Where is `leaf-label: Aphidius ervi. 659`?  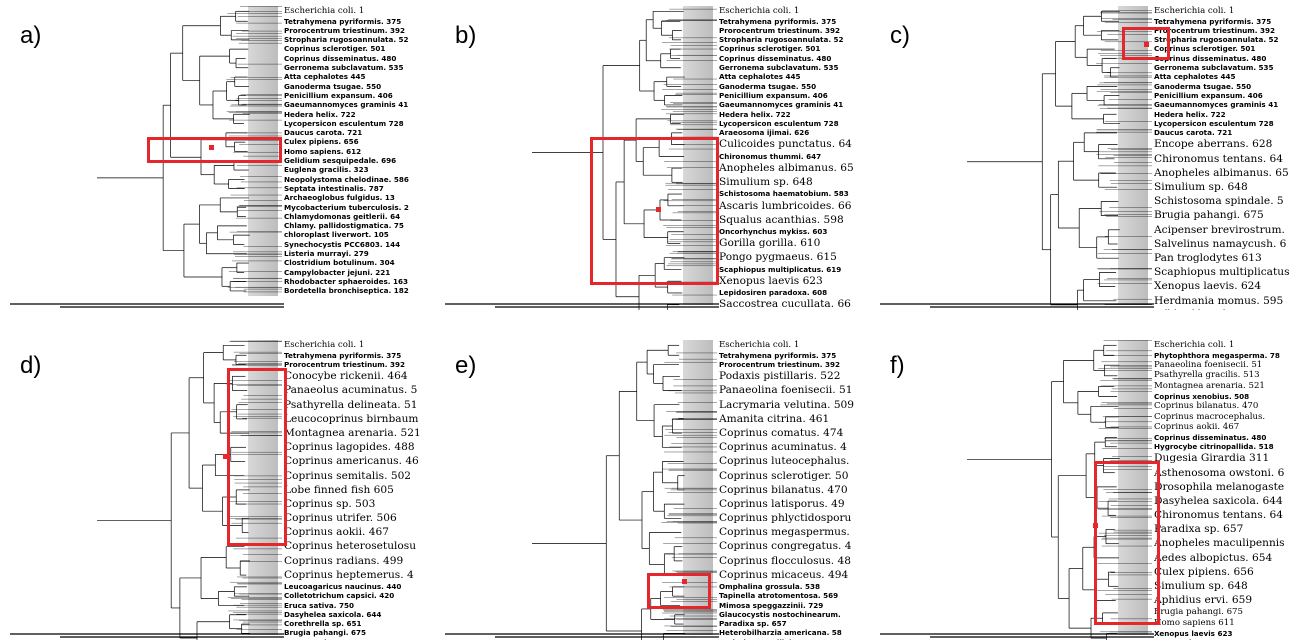 leaf-label: Aphidius ervi. 659 is located at coordinates (1203, 600).